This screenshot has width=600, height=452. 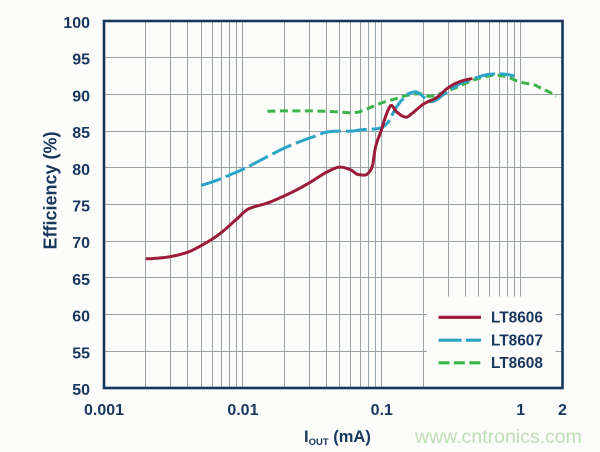 I want to click on svg-text: 1, so click(x=520, y=410).